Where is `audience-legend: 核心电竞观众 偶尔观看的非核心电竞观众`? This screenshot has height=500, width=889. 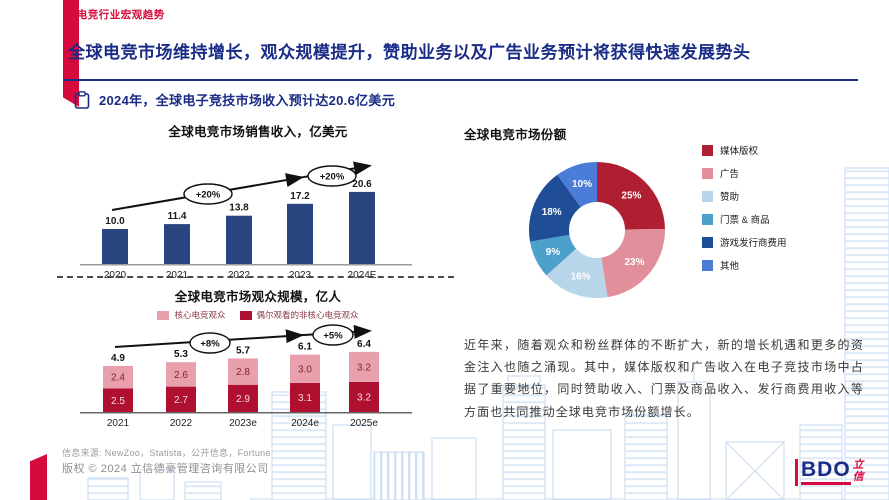 audience-legend: 核心电竞观众 偶尔观看的非核心电竞观众 is located at coordinates (258, 315).